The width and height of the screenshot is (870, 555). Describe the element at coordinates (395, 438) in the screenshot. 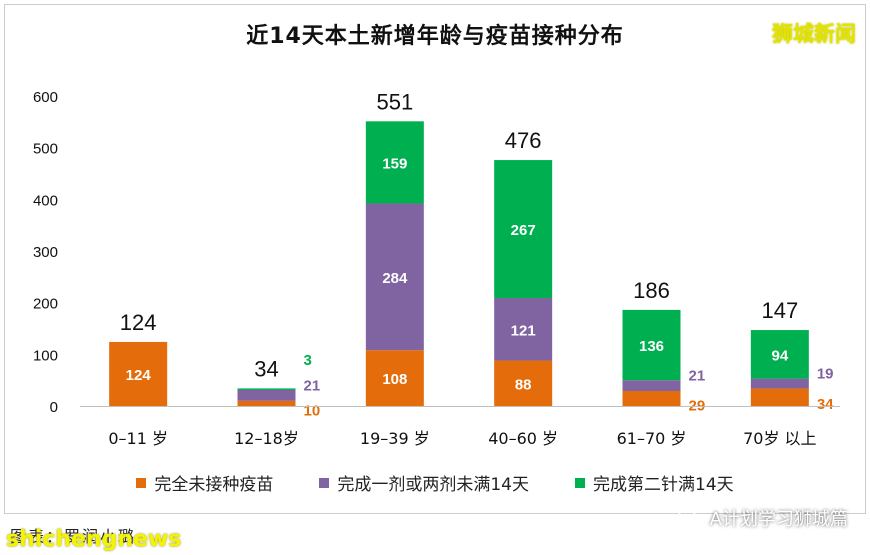

I see `x-tick-label: 19–39 岁` at that location.